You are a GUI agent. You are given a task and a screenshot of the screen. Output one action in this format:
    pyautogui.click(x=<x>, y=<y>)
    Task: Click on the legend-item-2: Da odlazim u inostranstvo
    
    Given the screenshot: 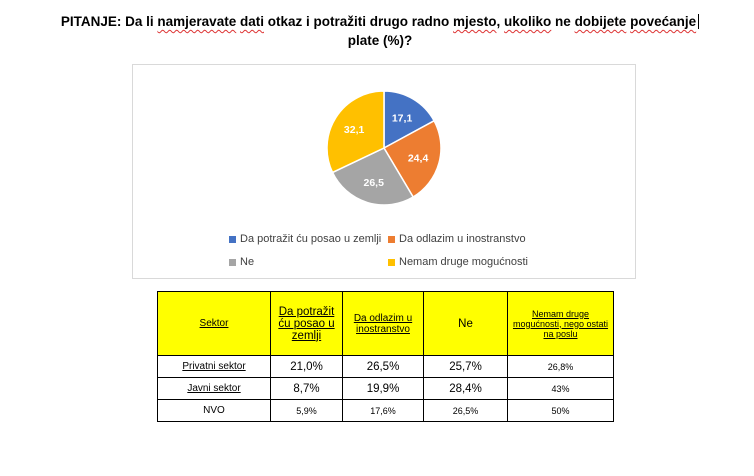 What is the action you would take?
    pyautogui.click(x=457, y=239)
    